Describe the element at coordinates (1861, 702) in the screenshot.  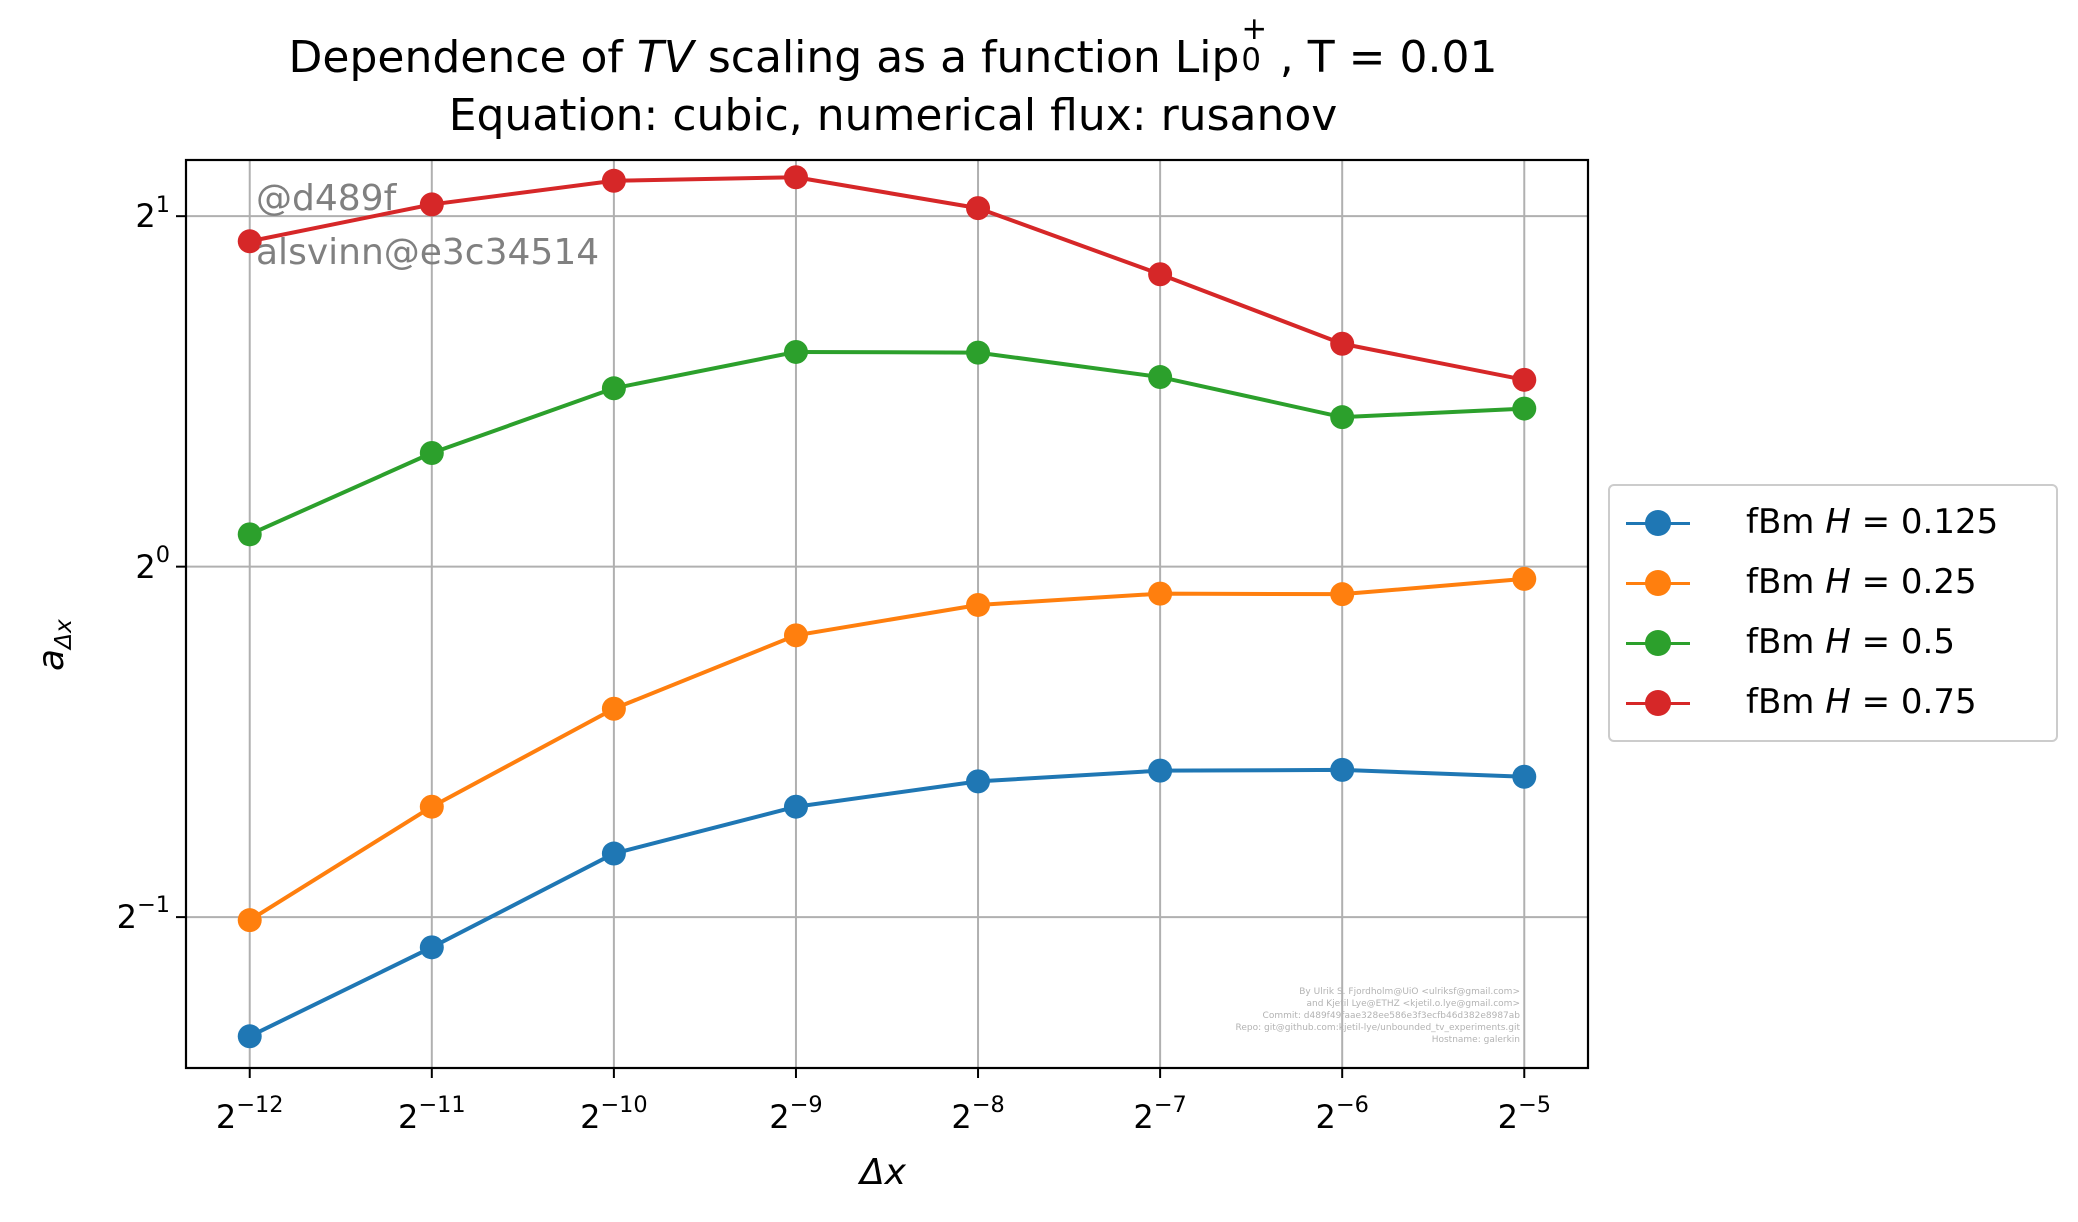
I see `legend-label: fBm H = 0.75` at that location.